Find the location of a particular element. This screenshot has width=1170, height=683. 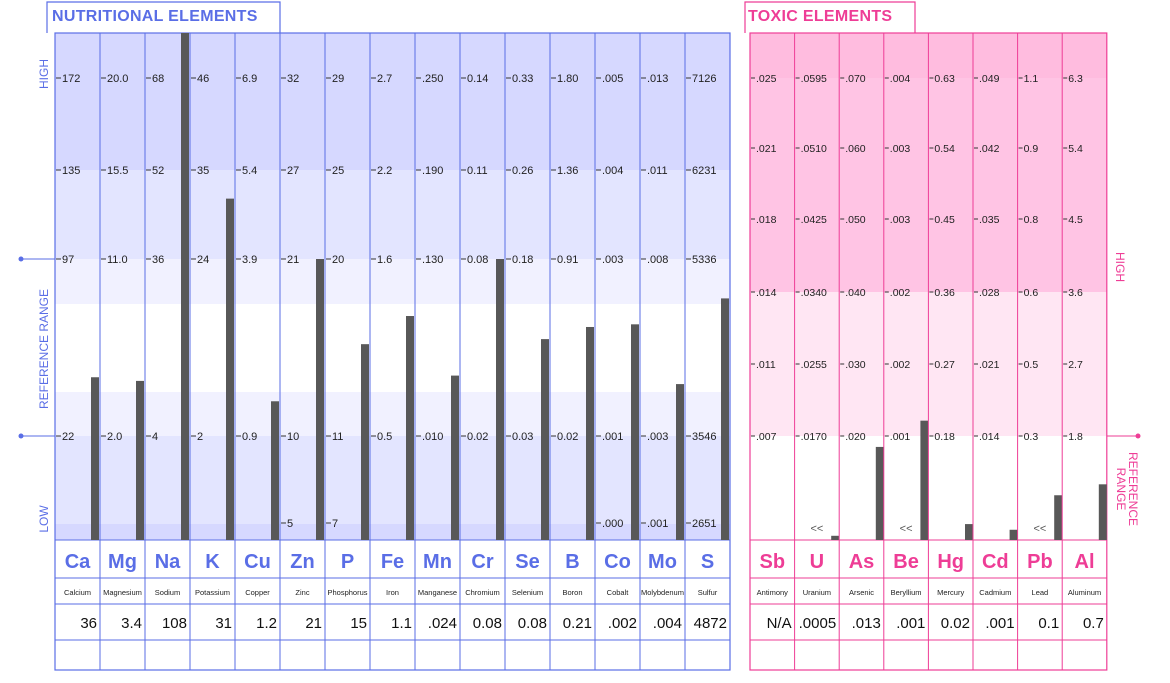

tick-label: 29 is located at coordinates (338, 79).